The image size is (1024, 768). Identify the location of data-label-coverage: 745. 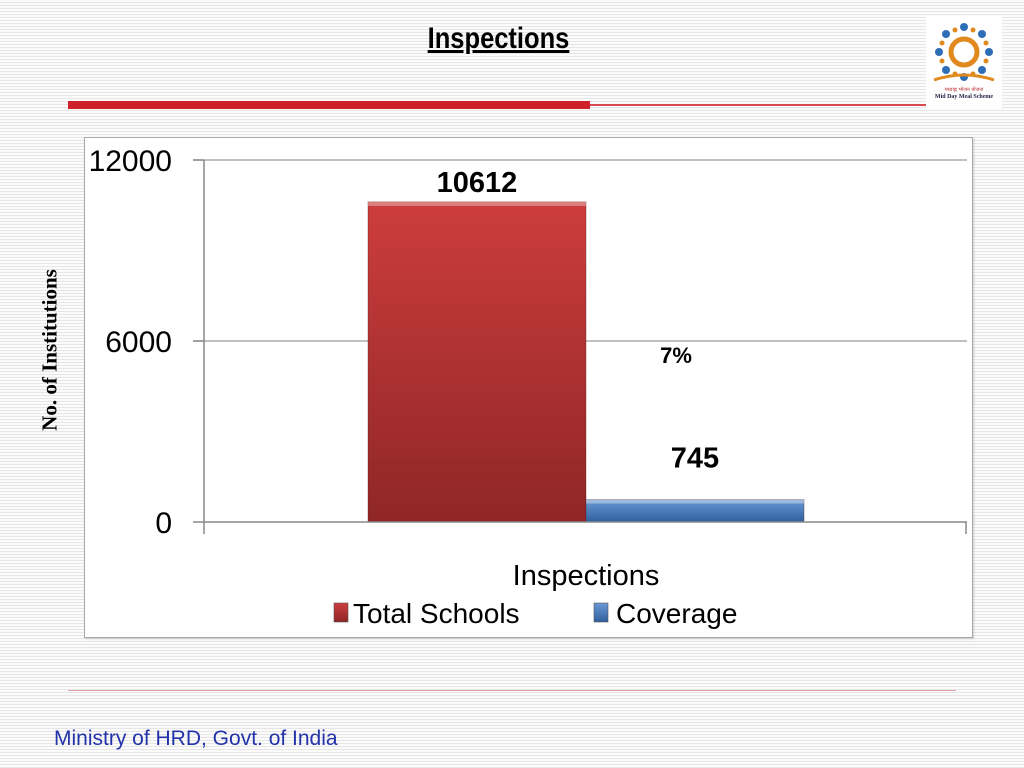
(695, 459).